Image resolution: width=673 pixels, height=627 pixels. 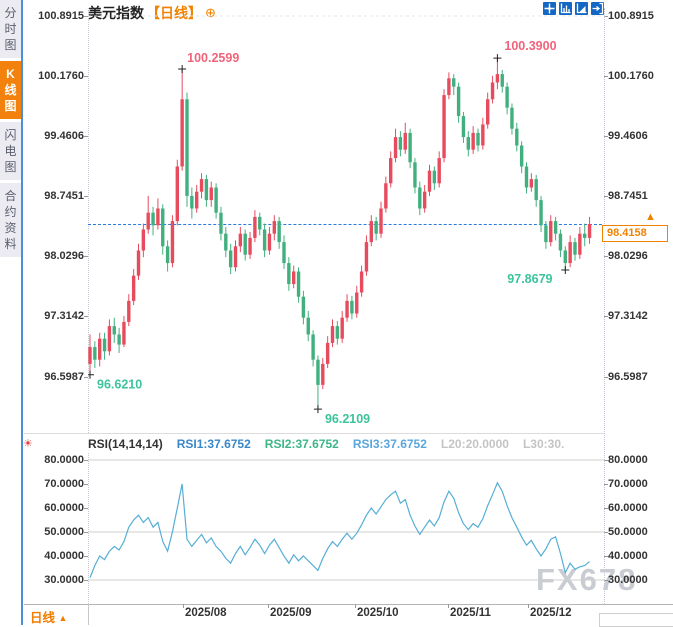 What do you see at coordinates (628, 556) in the screenshot?
I see `y-axis-label: 40.0000` at bounding box center [628, 556].